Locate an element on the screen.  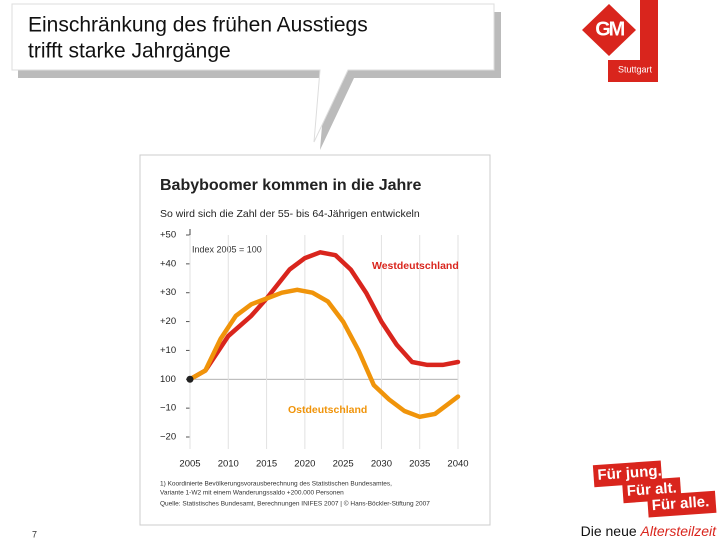
location: Stuttgart is located at coordinates (635, 69).